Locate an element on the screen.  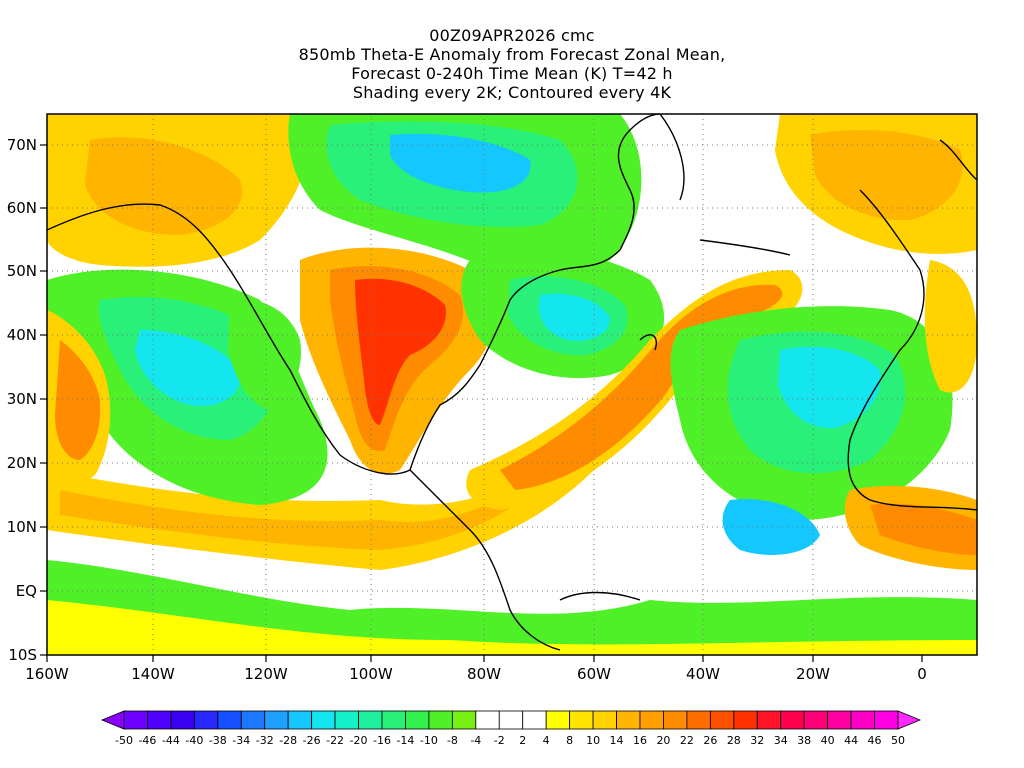
y-tick-label: 40N is located at coordinates (22, 335).